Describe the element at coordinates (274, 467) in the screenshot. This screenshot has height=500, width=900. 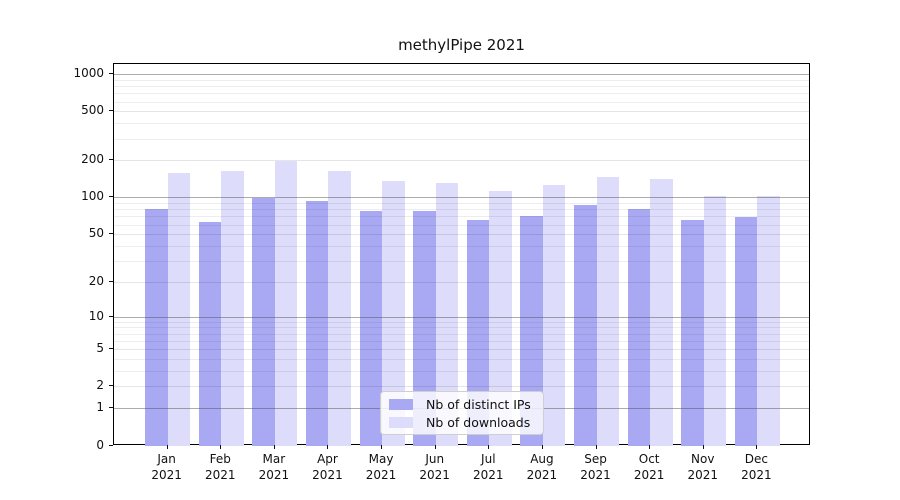
I see `x-tick-label-3: Mar 2021` at that location.